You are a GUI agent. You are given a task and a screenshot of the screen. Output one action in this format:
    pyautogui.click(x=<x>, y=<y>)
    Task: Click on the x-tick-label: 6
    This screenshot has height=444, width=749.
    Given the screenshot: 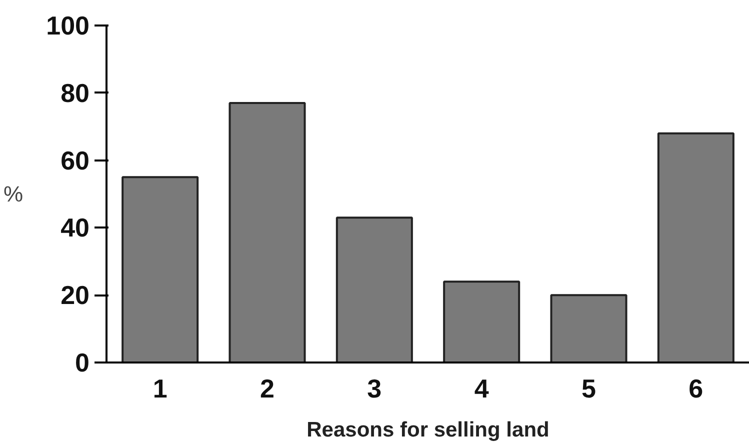 What is the action you would take?
    pyautogui.click(x=696, y=389)
    